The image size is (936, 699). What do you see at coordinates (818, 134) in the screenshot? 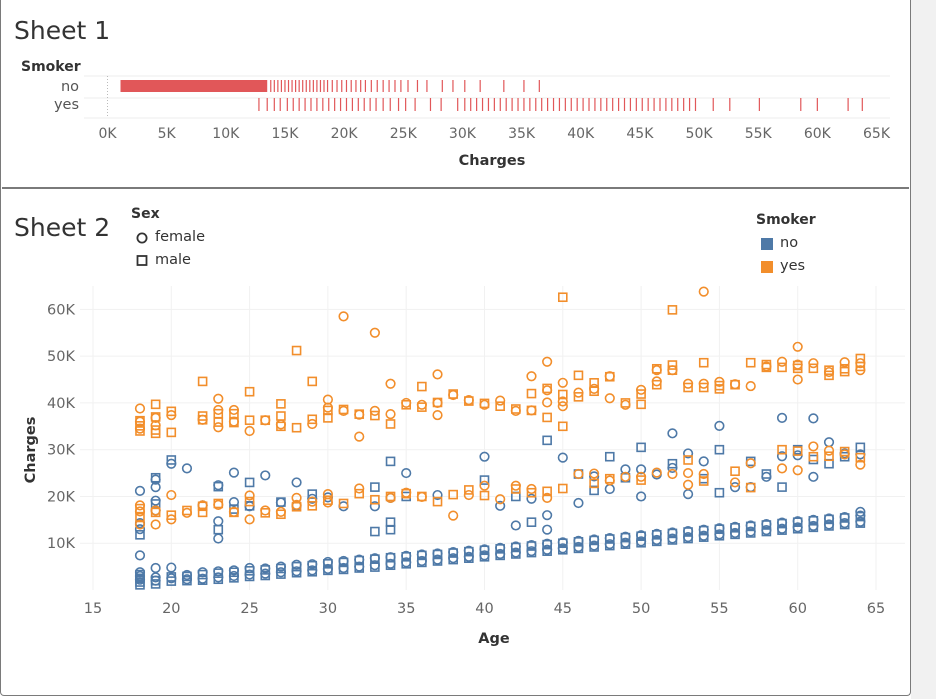
I see `strip-x-tick-label: 60K` at bounding box center [818, 134].